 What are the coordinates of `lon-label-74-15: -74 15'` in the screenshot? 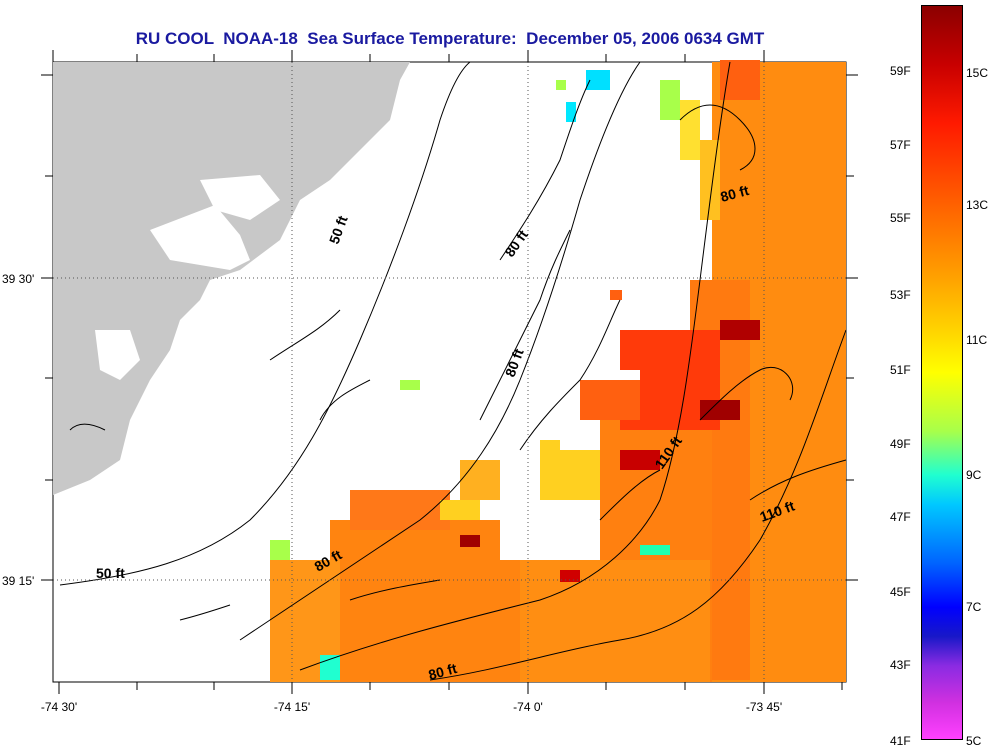 It's located at (292, 707).